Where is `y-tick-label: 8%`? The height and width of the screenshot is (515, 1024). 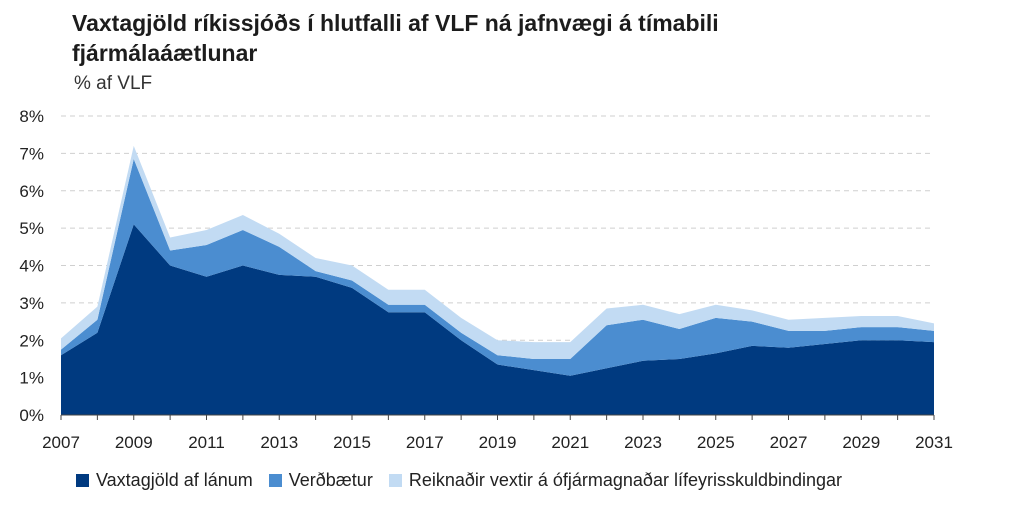
y-tick-label: 8% is located at coordinates (31, 116).